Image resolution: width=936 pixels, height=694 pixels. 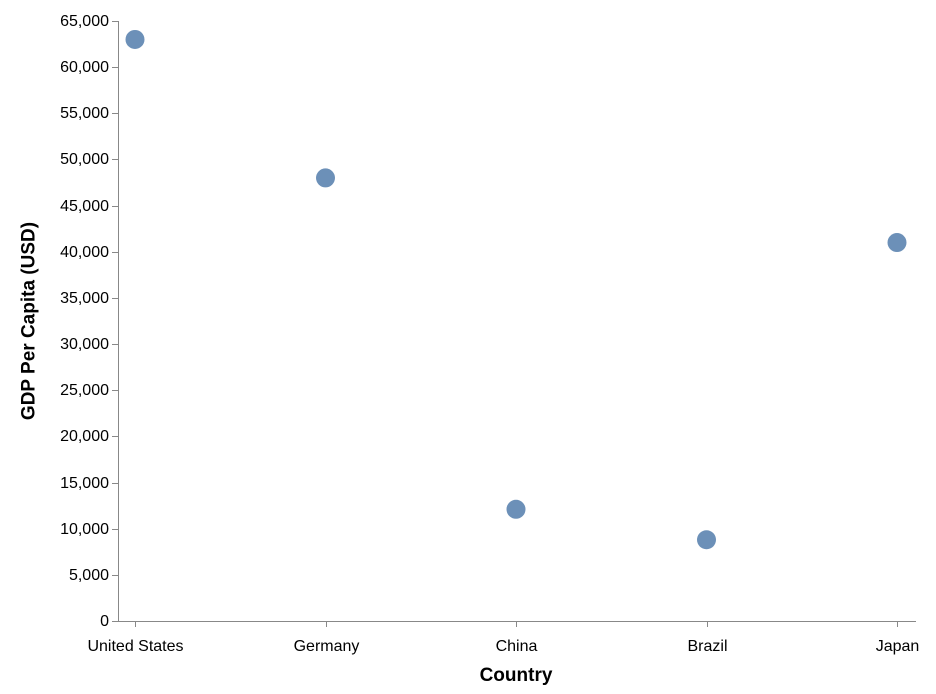 What do you see at coordinates (84, 298) in the screenshot?
I see `y-tick-label: 35,000` at bounding box center [84, 298].